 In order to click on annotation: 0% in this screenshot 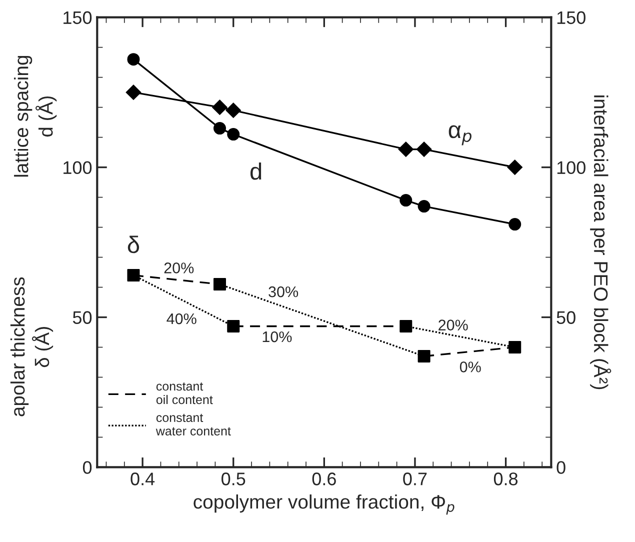, I will do `click(470, 367)`.